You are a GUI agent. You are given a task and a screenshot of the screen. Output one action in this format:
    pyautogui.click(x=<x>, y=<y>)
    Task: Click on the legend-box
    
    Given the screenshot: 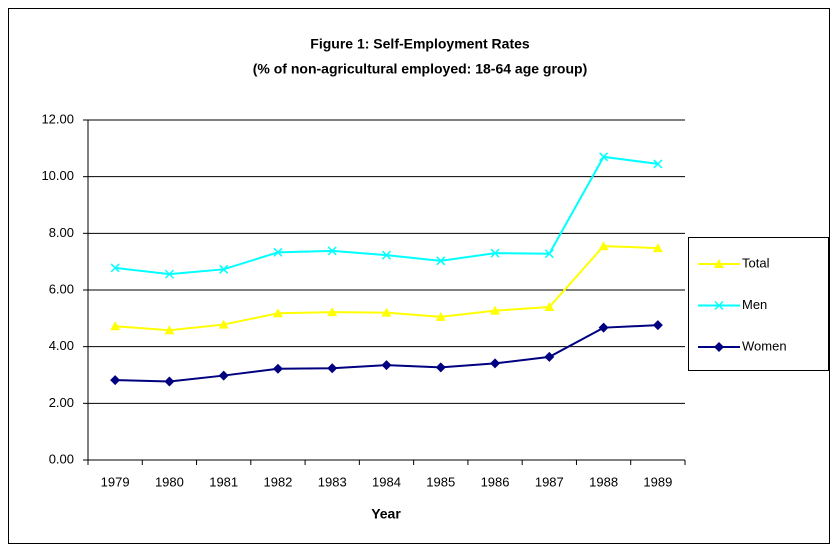 What is the action you would take?
    pyautogui.click(x=758, y=304)
    